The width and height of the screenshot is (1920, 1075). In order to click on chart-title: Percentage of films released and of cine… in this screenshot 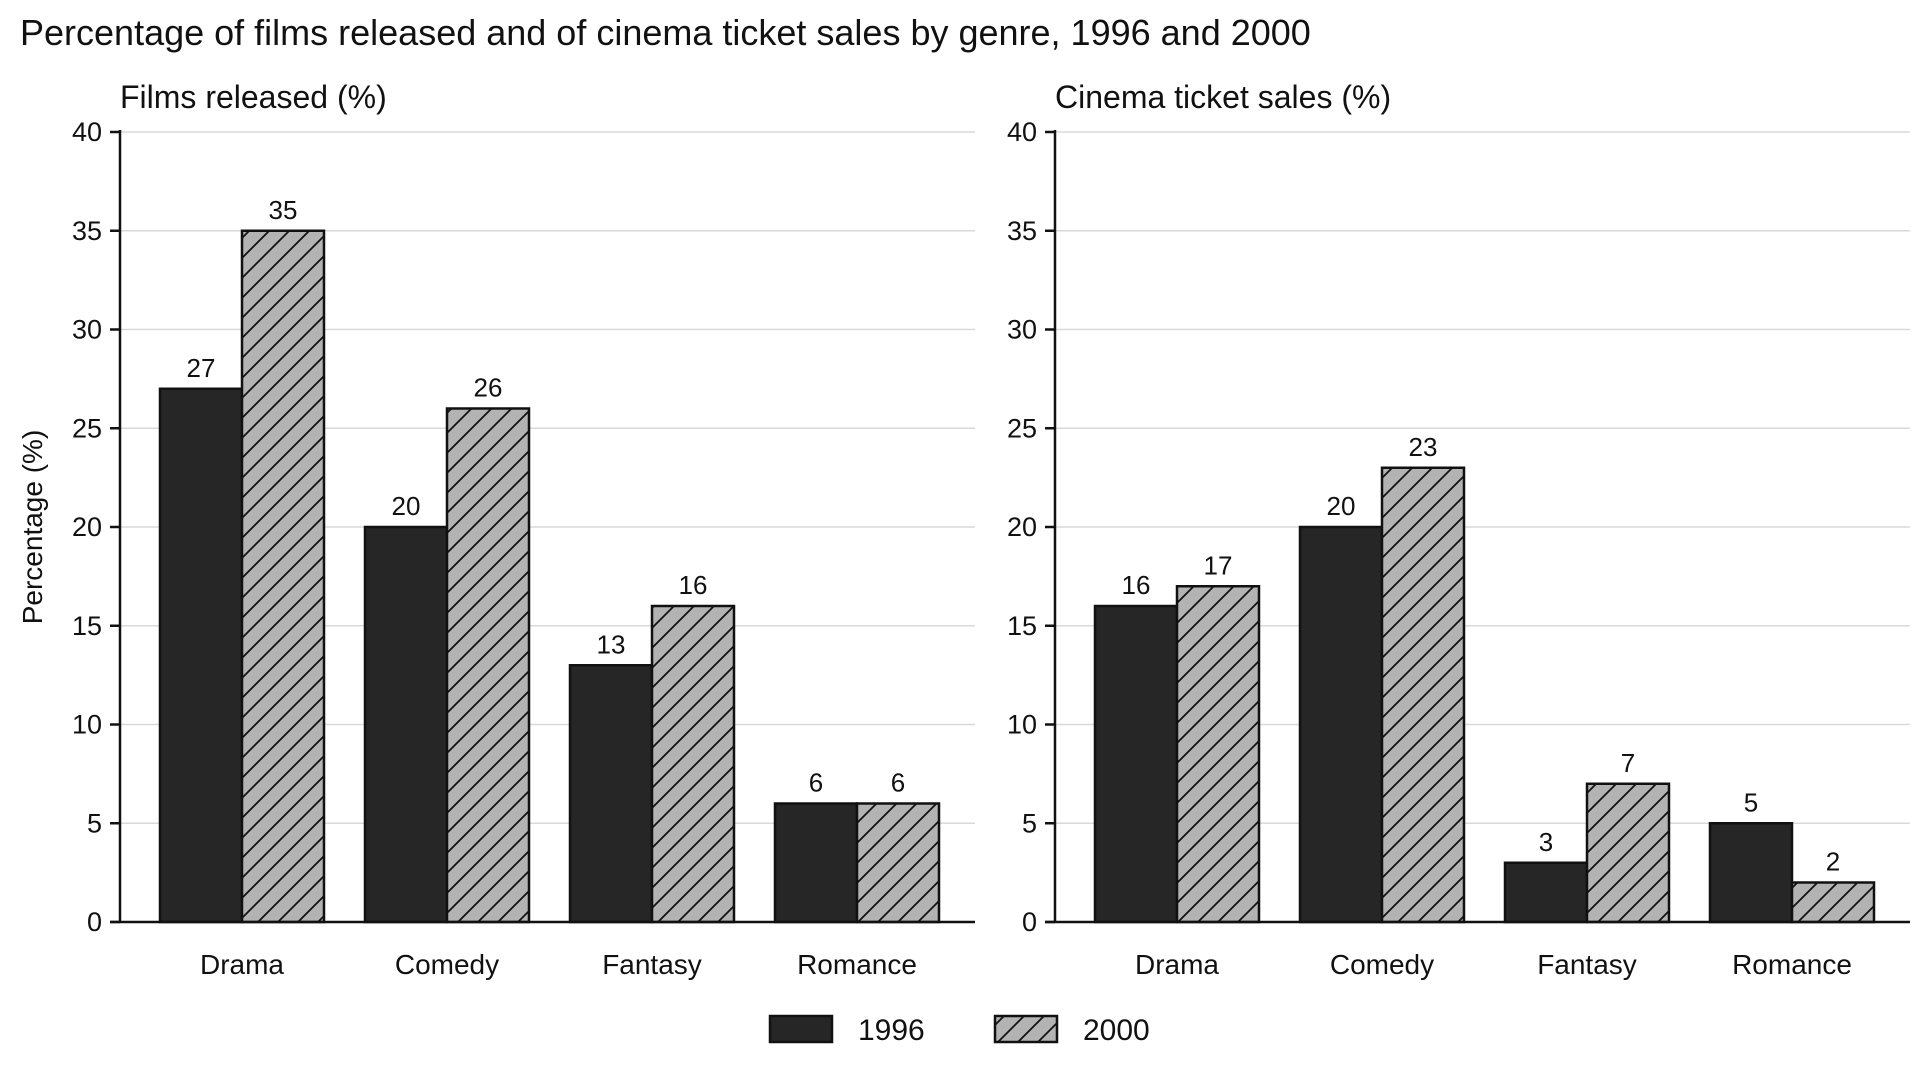, I will do `click(665, 32)`.